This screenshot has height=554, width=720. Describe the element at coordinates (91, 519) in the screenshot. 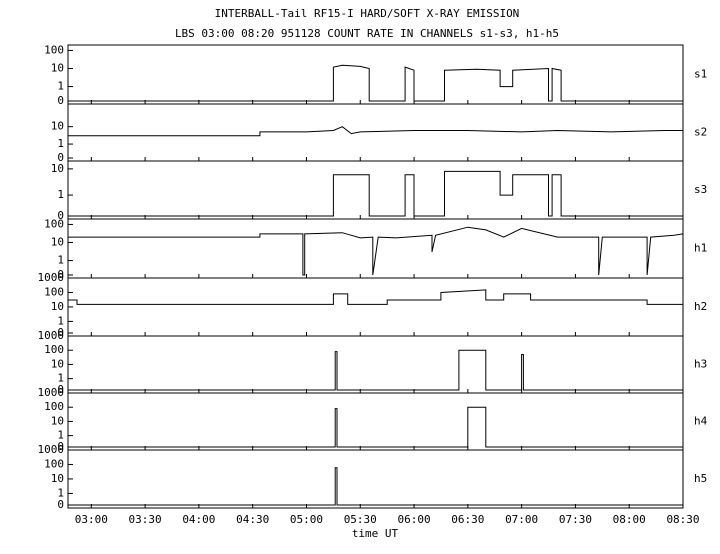

I see `x-tick-label: 03:00` at that location.